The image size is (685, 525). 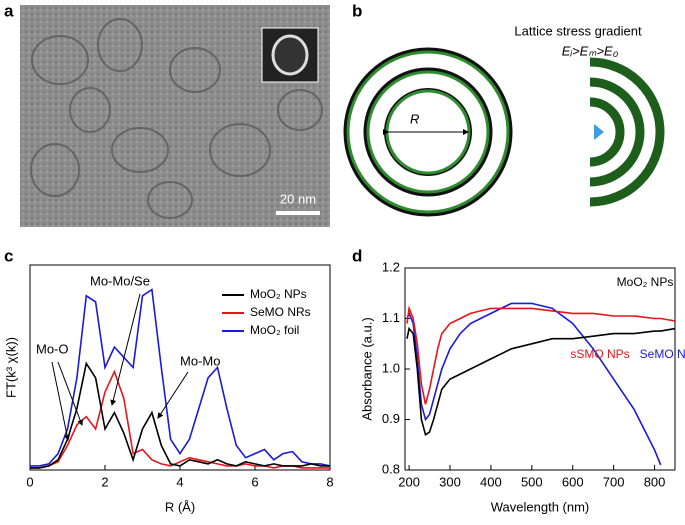 I want to click on y-axis-label: Absorbance (a.u.), so click(x=366, y=368).